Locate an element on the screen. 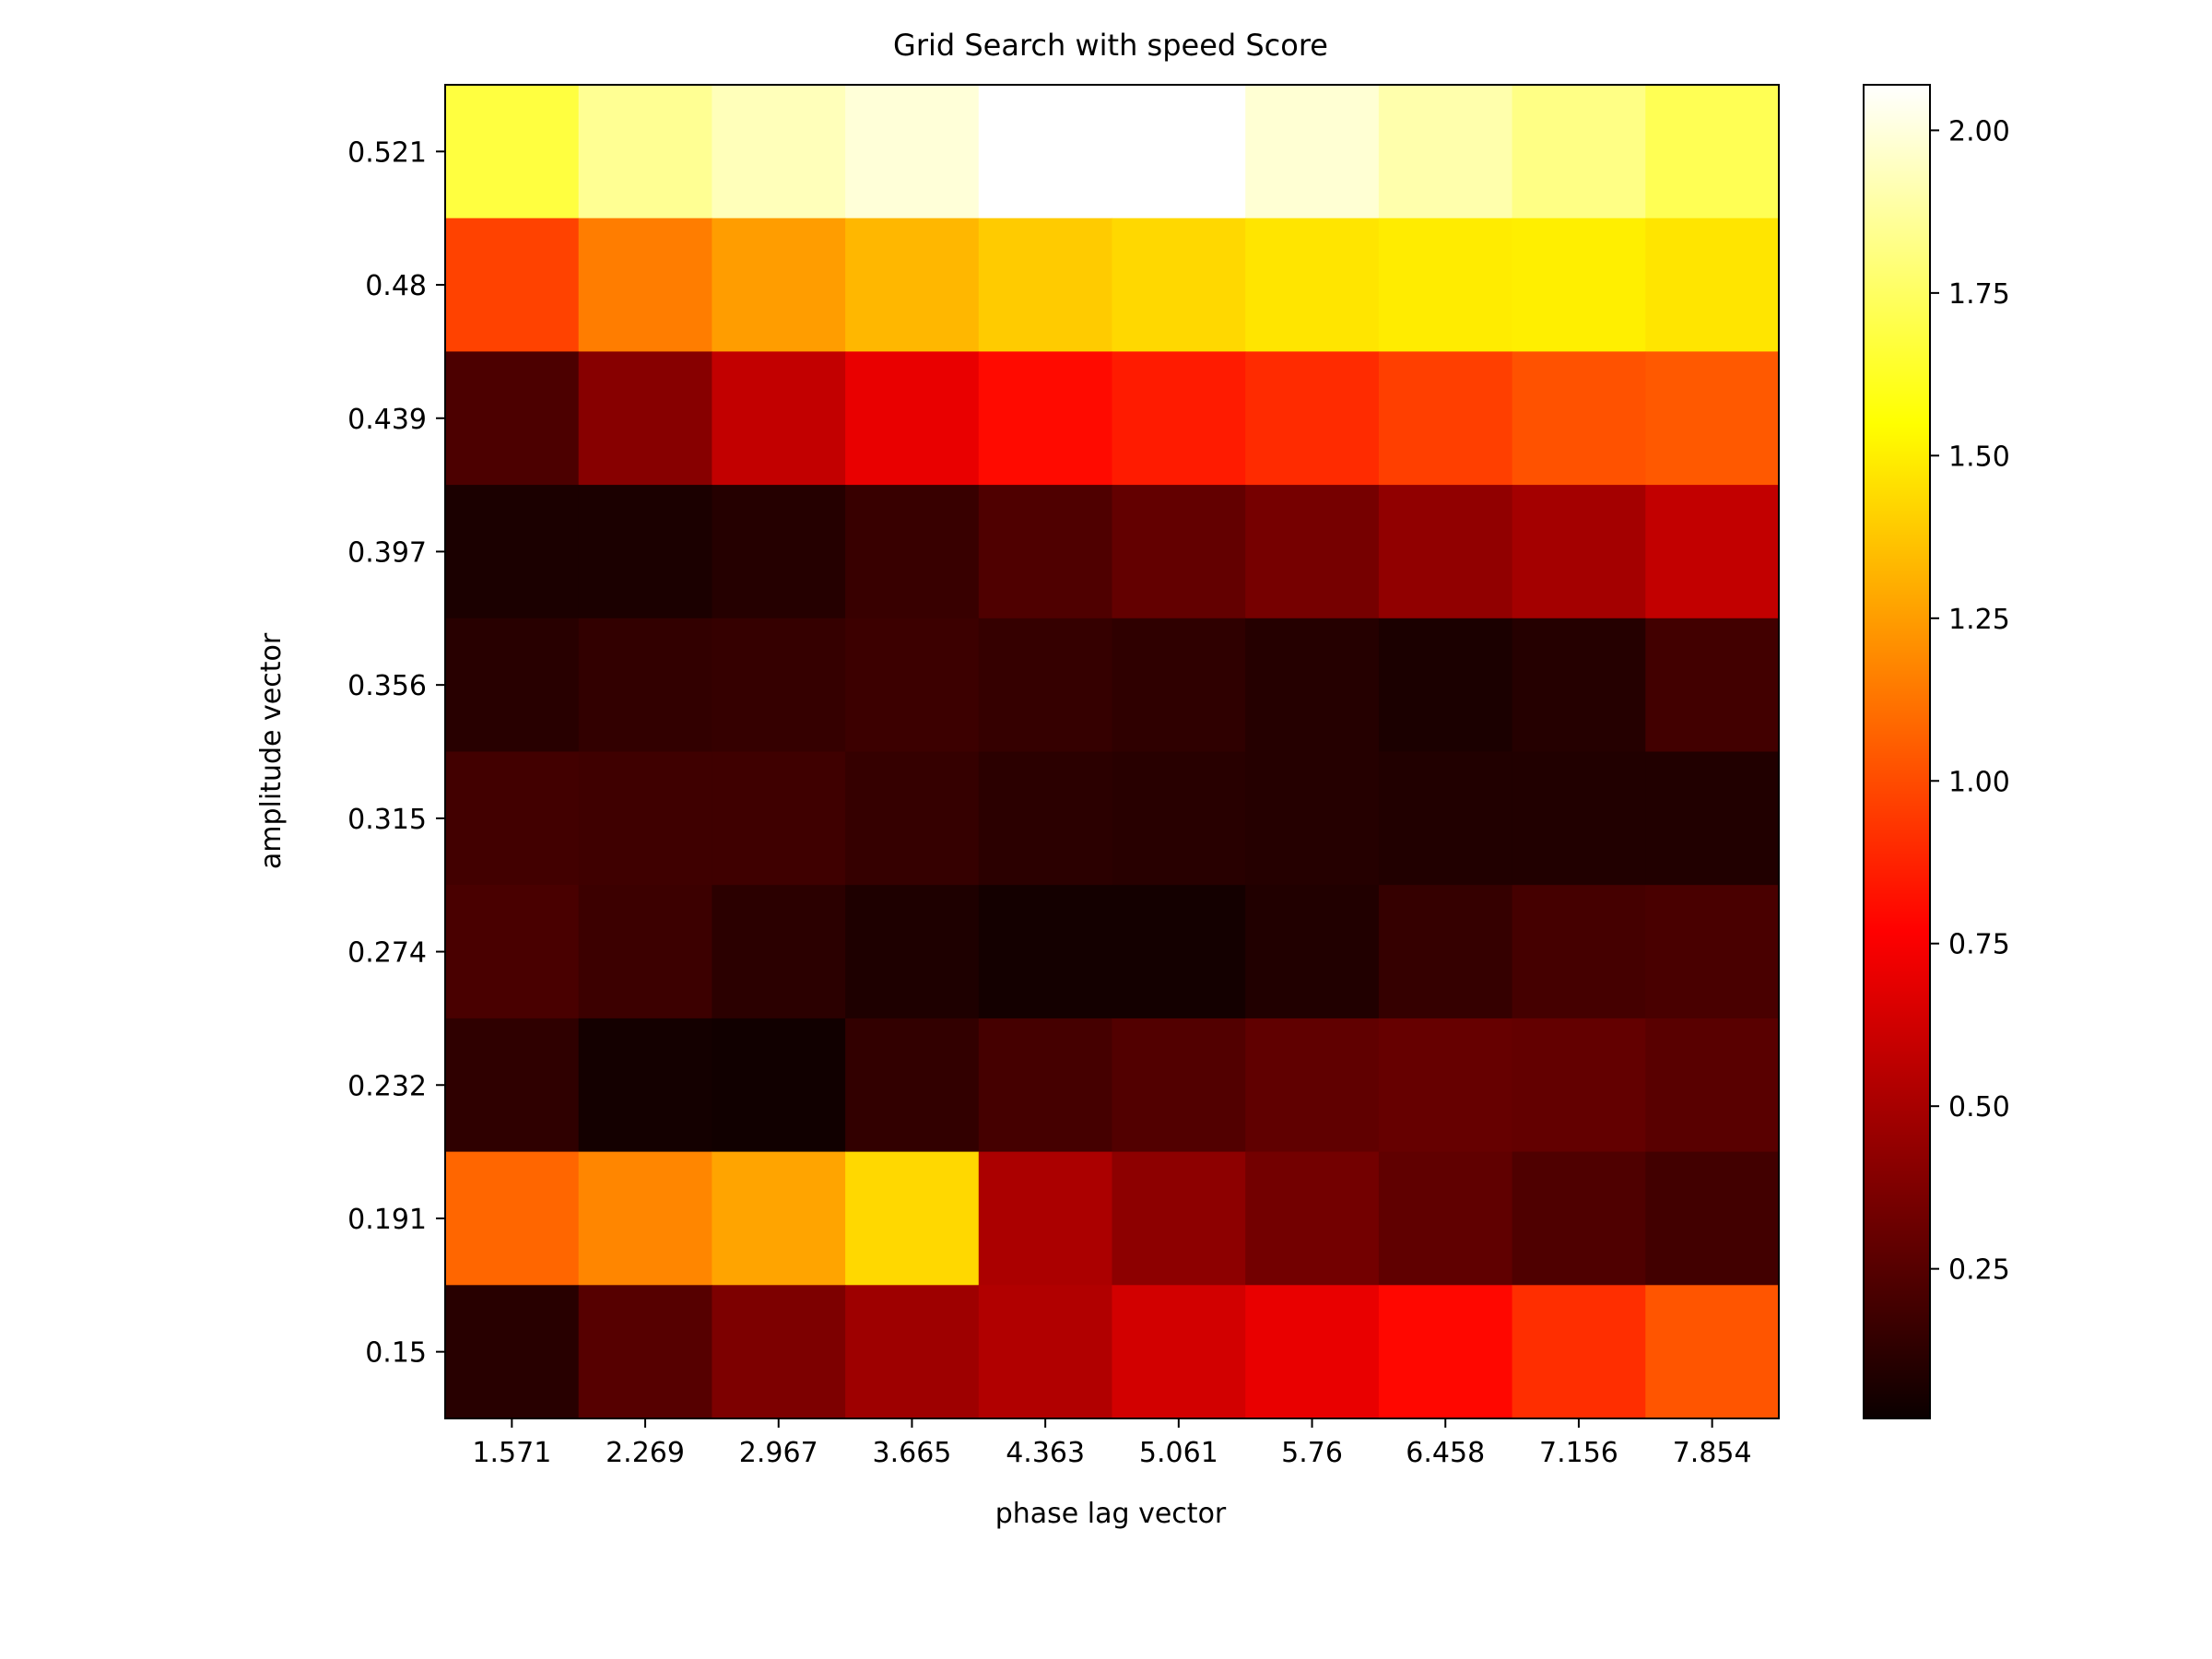  y-tick-label: 0.439 is located at coordinates (387, 420).